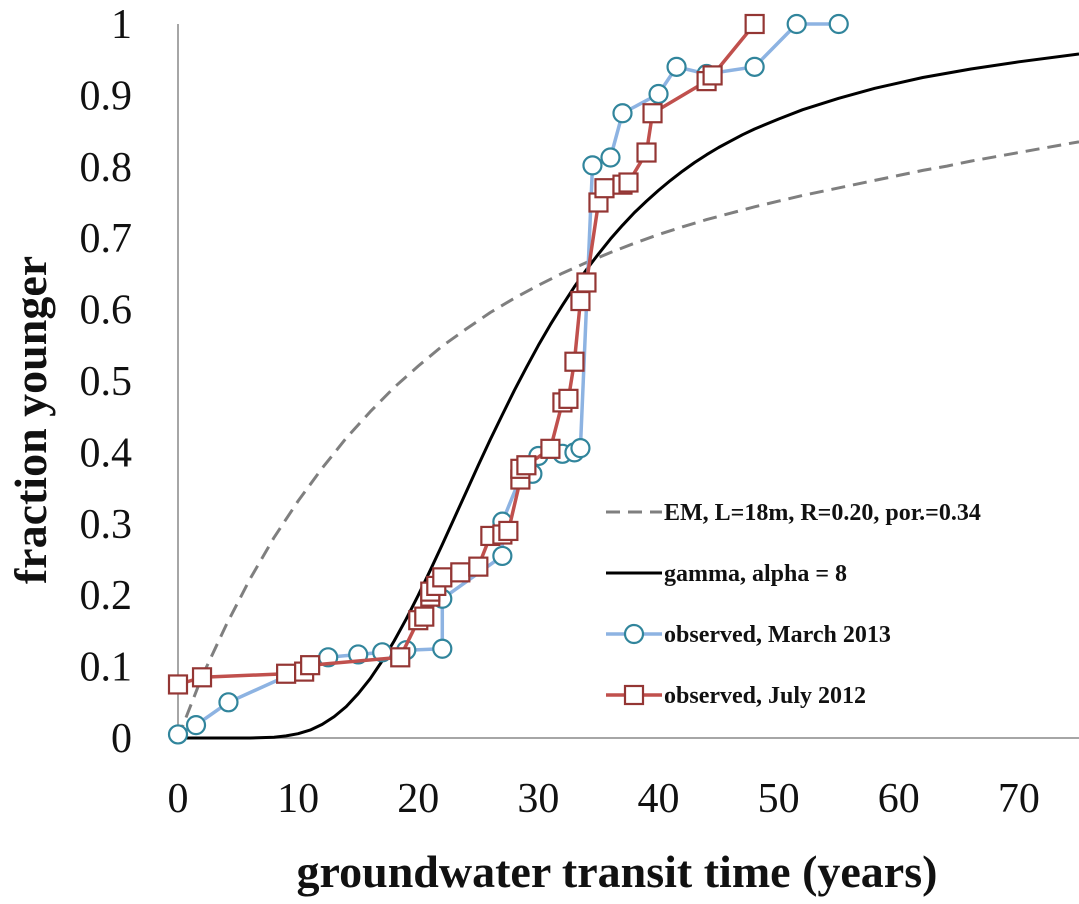 The image size is (1079, 904). I want to click on legend-item: observed, March 2013, so click(748, 635).